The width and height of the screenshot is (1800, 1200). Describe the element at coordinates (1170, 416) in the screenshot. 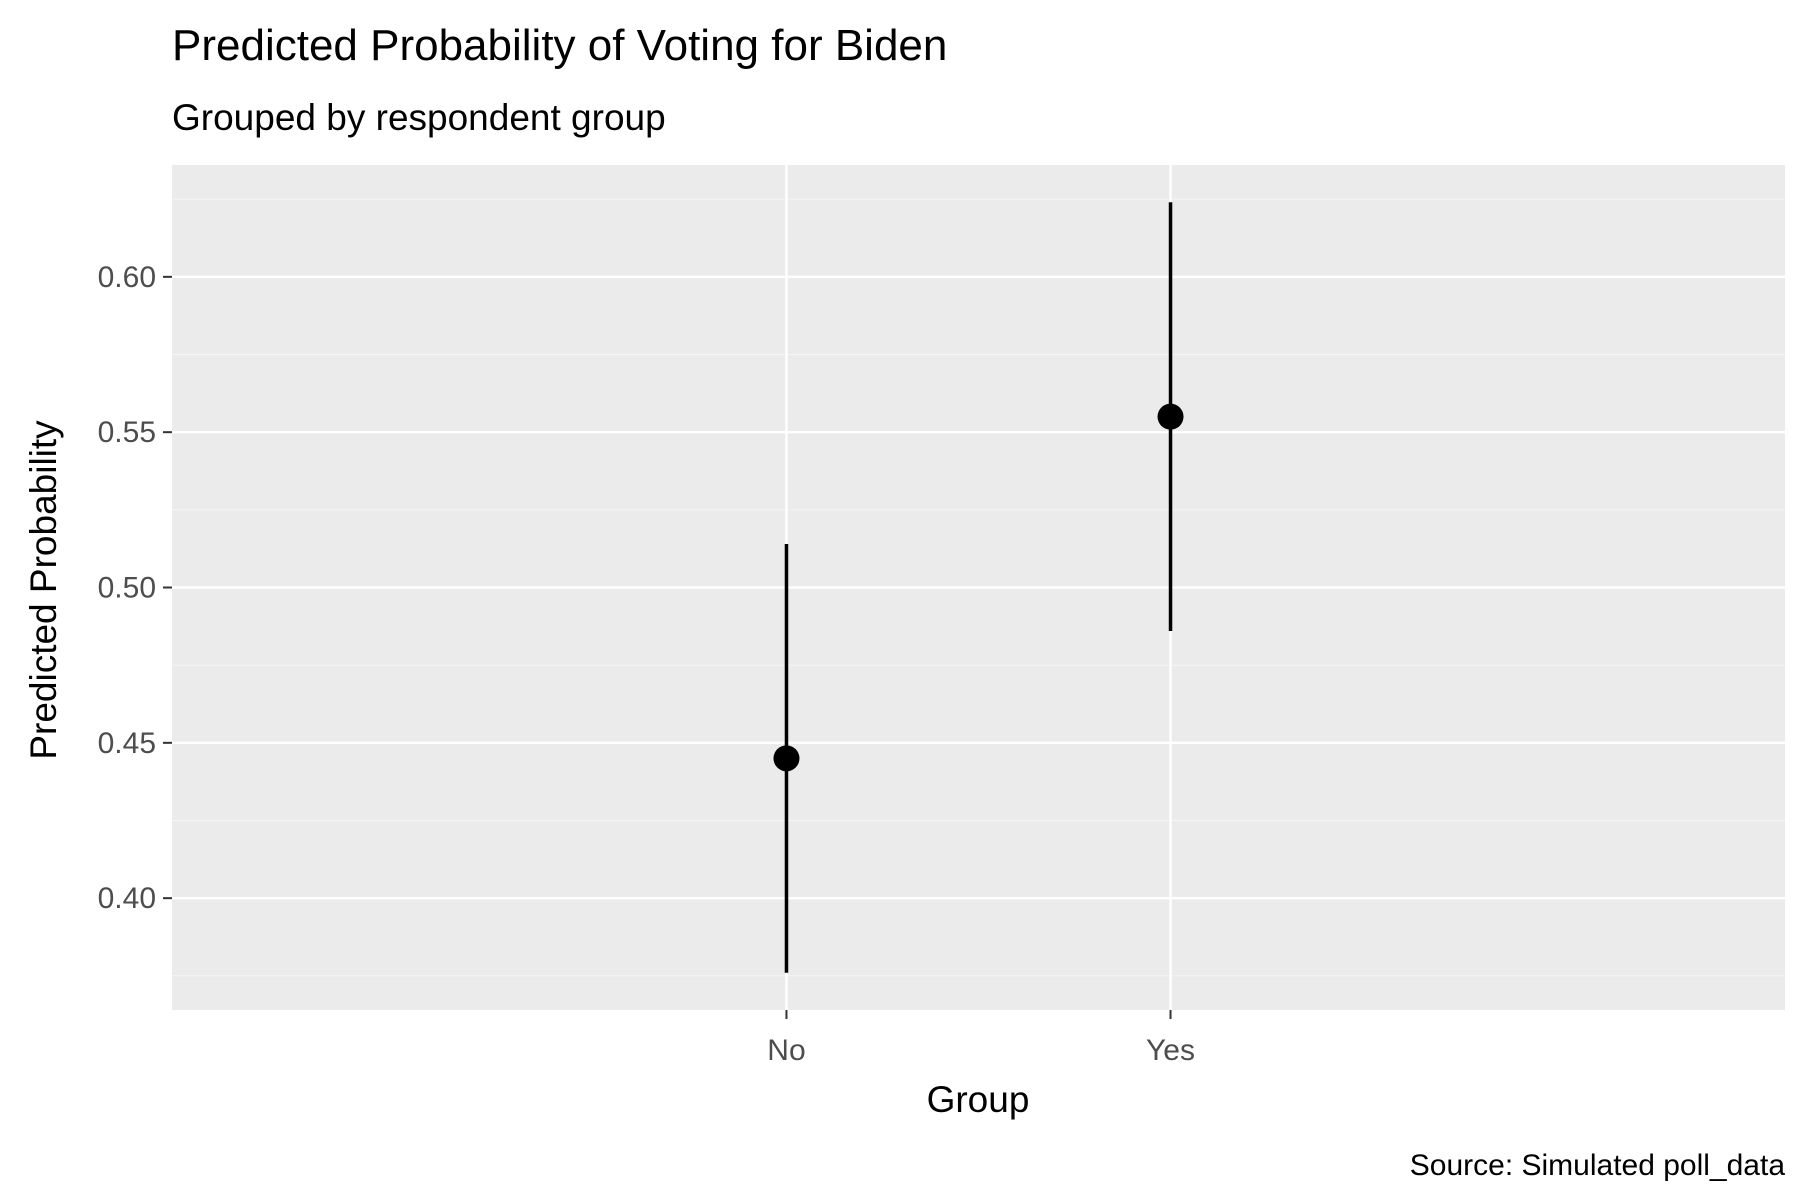

I see `estimate-point-yes` at that location.